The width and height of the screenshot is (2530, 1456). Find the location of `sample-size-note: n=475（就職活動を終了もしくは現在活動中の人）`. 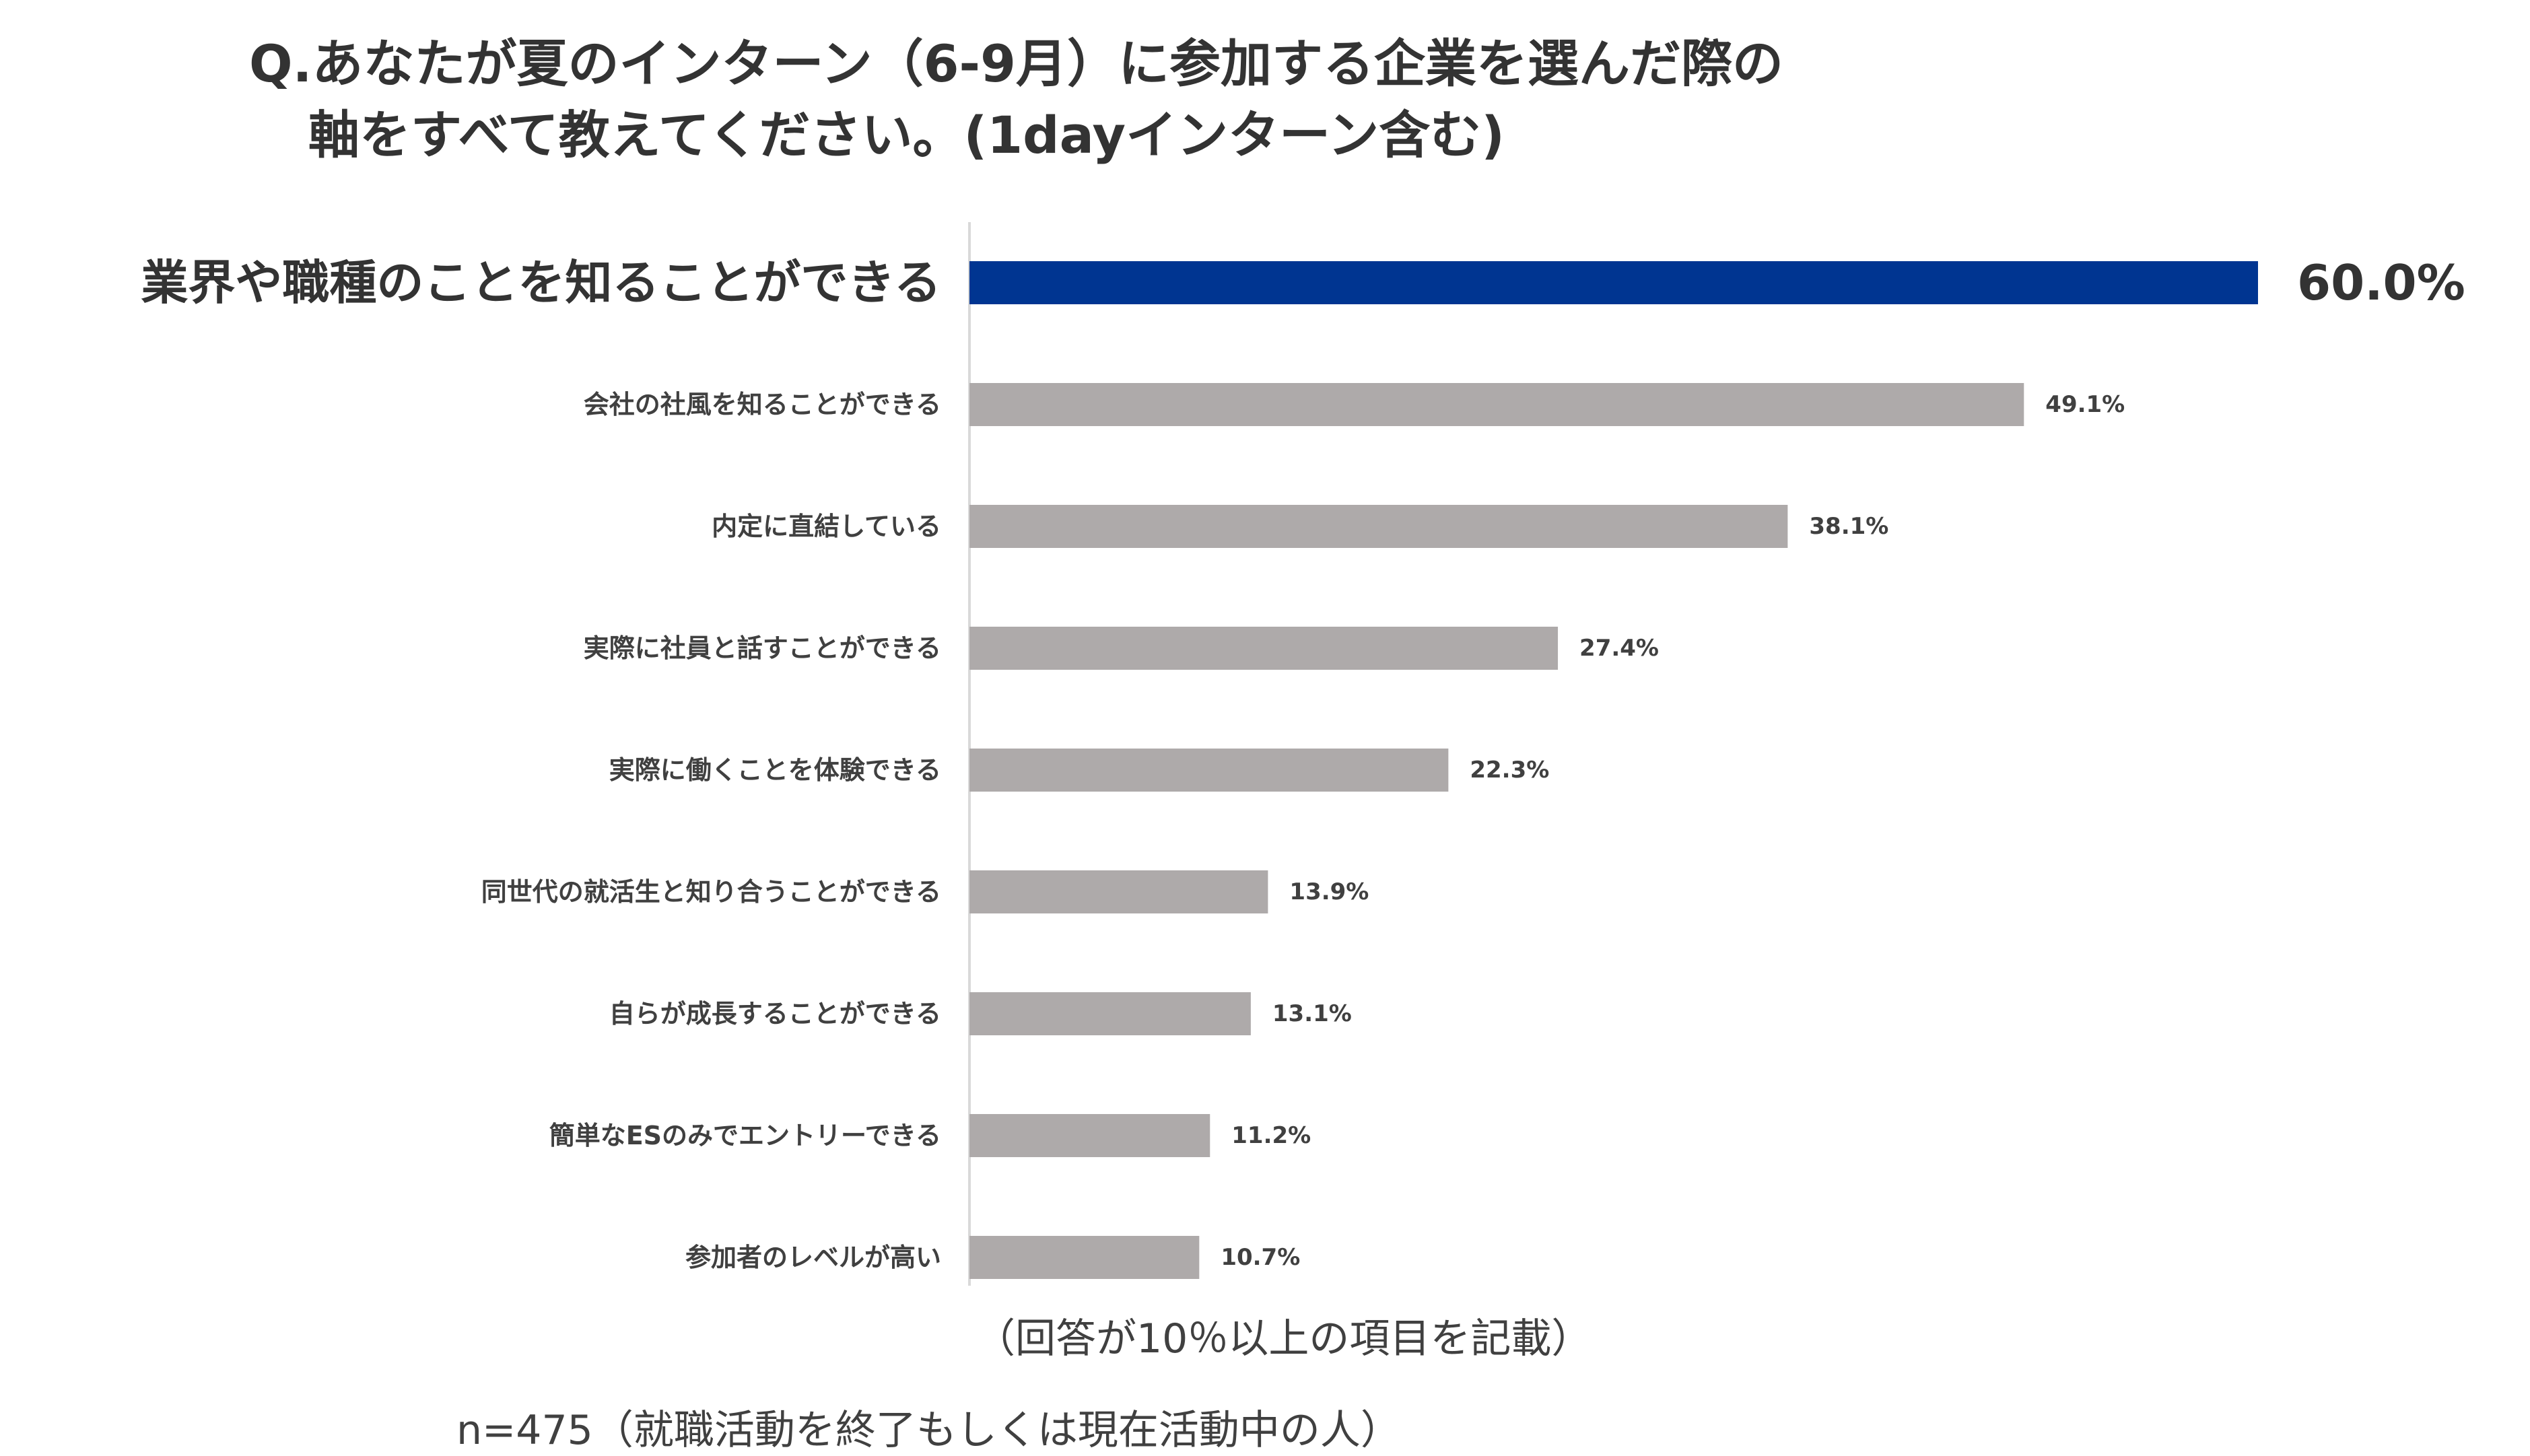

sample-size-note: n=475（就職活動を終了もしくは現在活動中の人） is located at coordinates (929, 1430).